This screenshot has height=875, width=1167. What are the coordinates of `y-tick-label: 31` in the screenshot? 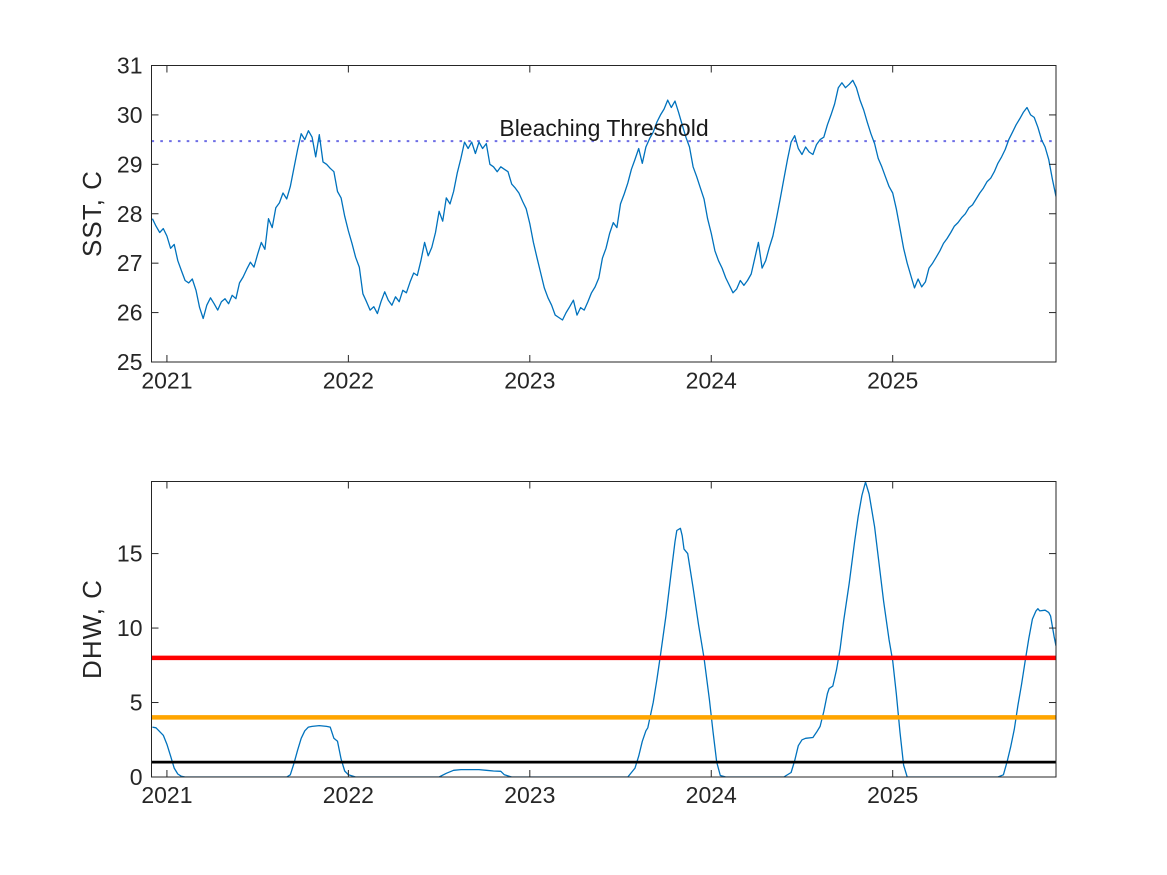 It's located at (130, 66).